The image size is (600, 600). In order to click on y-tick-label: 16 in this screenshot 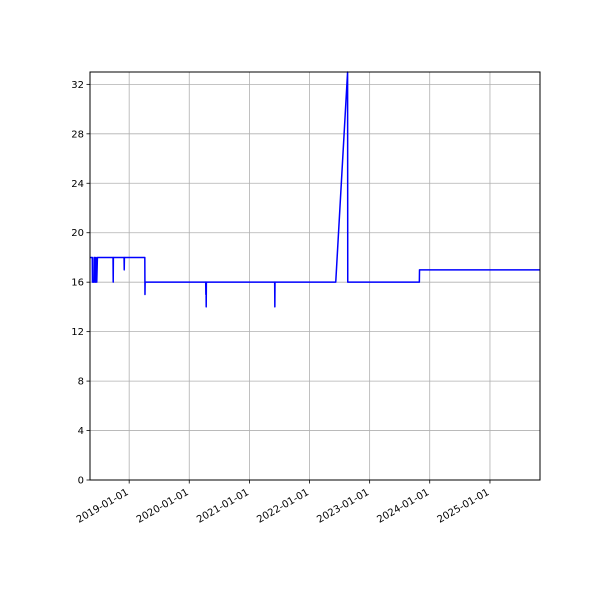, I will do `click(77, 283)`.